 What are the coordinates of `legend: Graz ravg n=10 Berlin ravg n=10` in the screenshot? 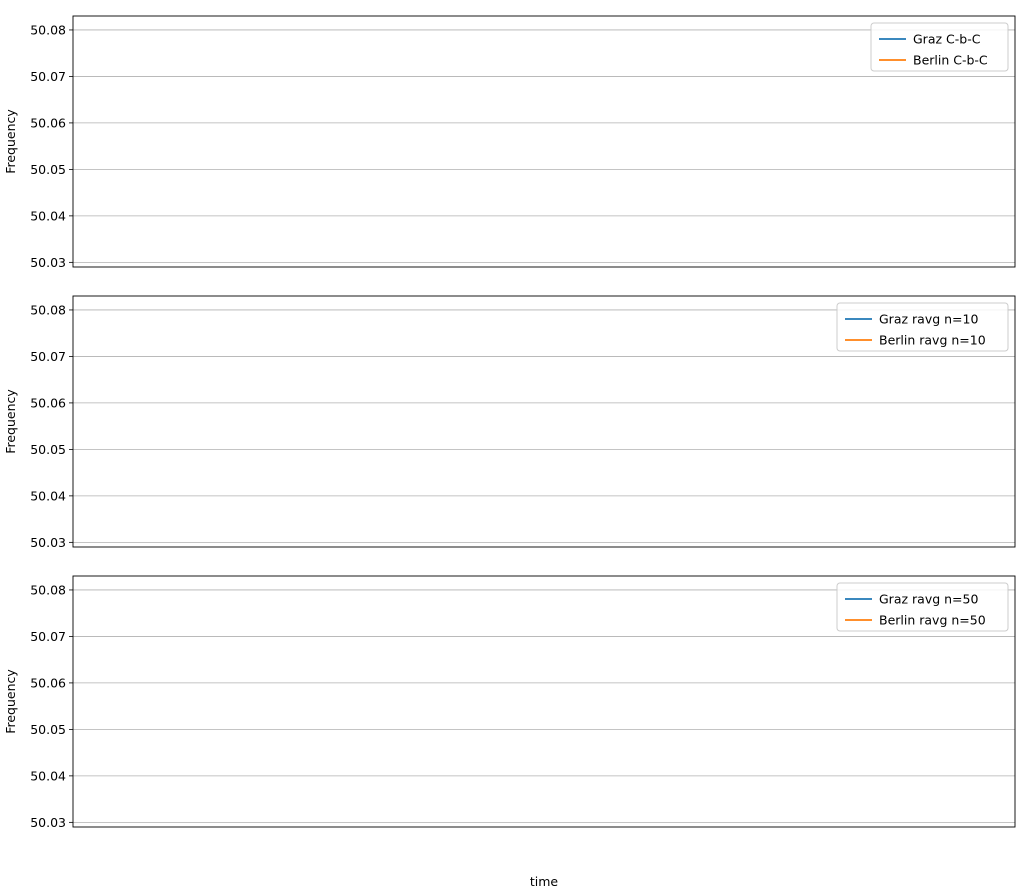 It's located at (922, 327).